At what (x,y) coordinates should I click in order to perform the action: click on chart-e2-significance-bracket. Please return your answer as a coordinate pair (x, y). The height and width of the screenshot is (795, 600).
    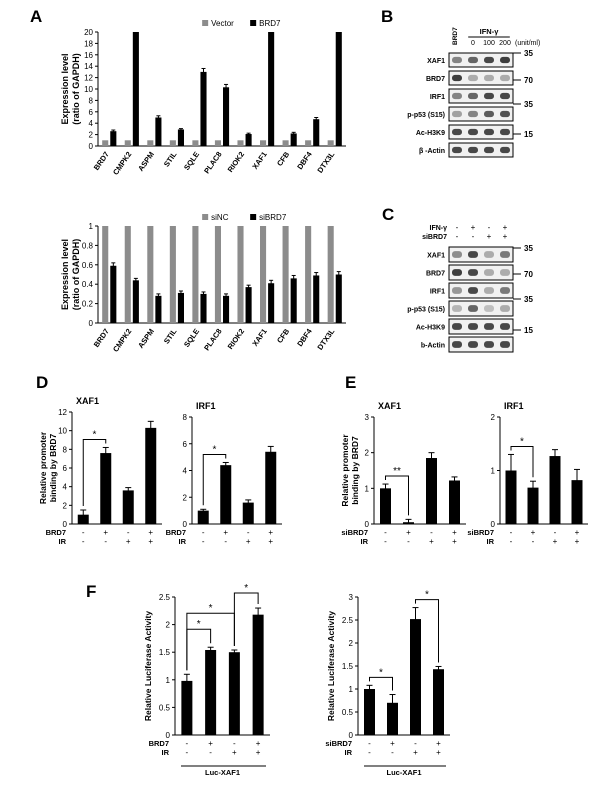
    Looking at the image, I should click on (522, 461).